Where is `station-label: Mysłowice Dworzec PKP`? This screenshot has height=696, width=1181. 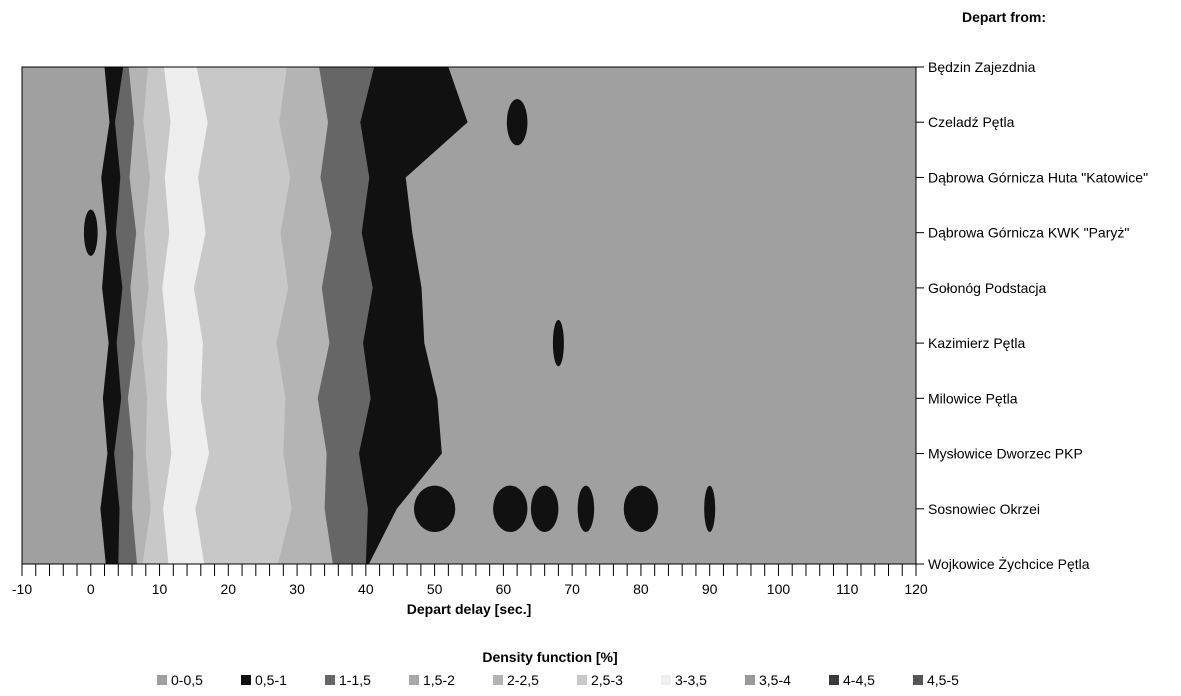 station-label: Mysłowice Dworzec PKP is located at coordinates (1005, 454).